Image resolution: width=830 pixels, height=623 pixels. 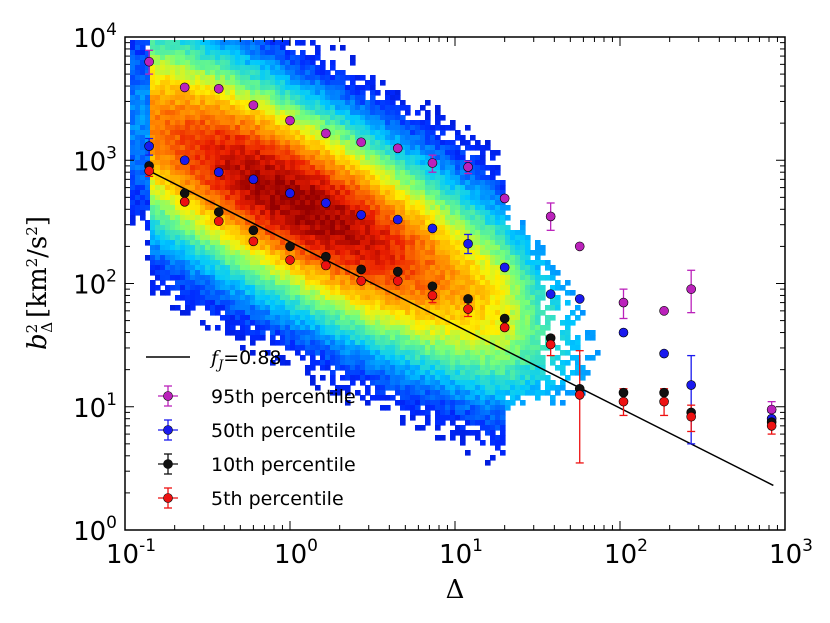 I want to click on data-point-5th-percentile, so click(x=326, y=265).